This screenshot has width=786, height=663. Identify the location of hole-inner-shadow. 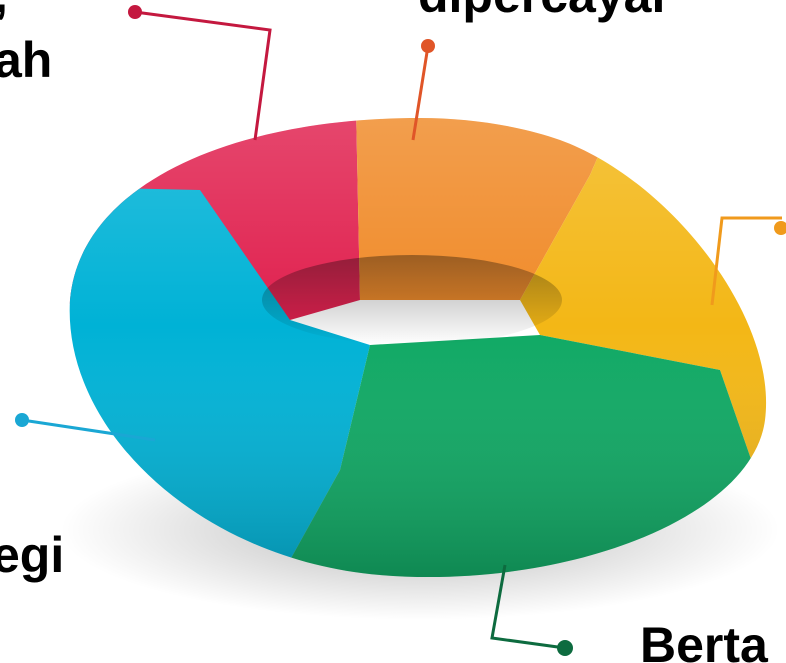
(412, 300).